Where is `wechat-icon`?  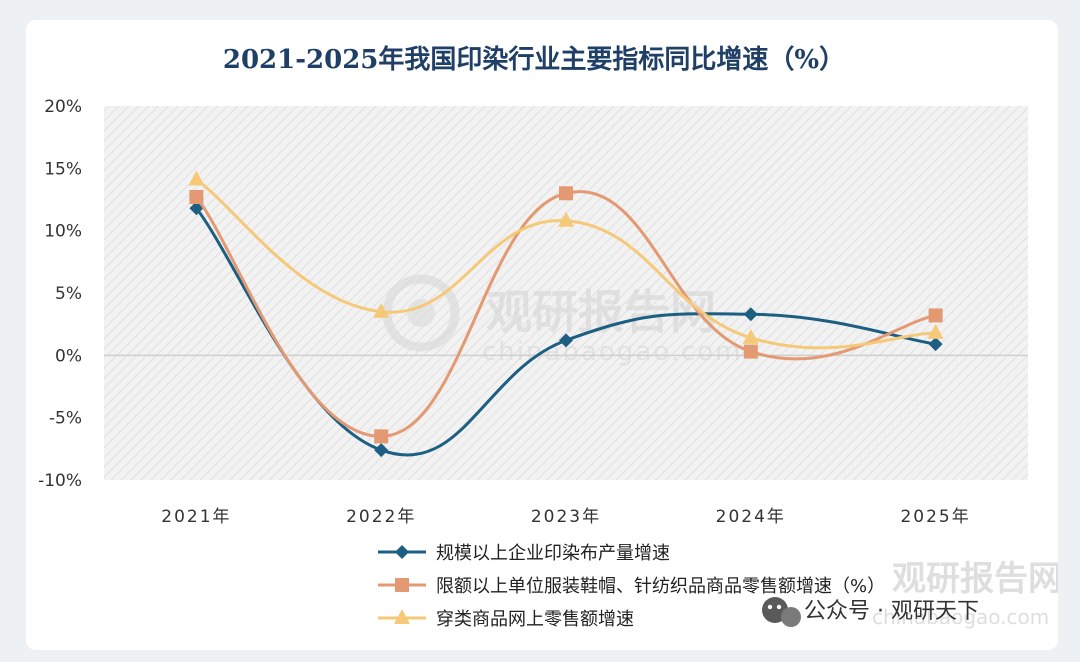 wechat-icon is located at coordinates (781, 612).